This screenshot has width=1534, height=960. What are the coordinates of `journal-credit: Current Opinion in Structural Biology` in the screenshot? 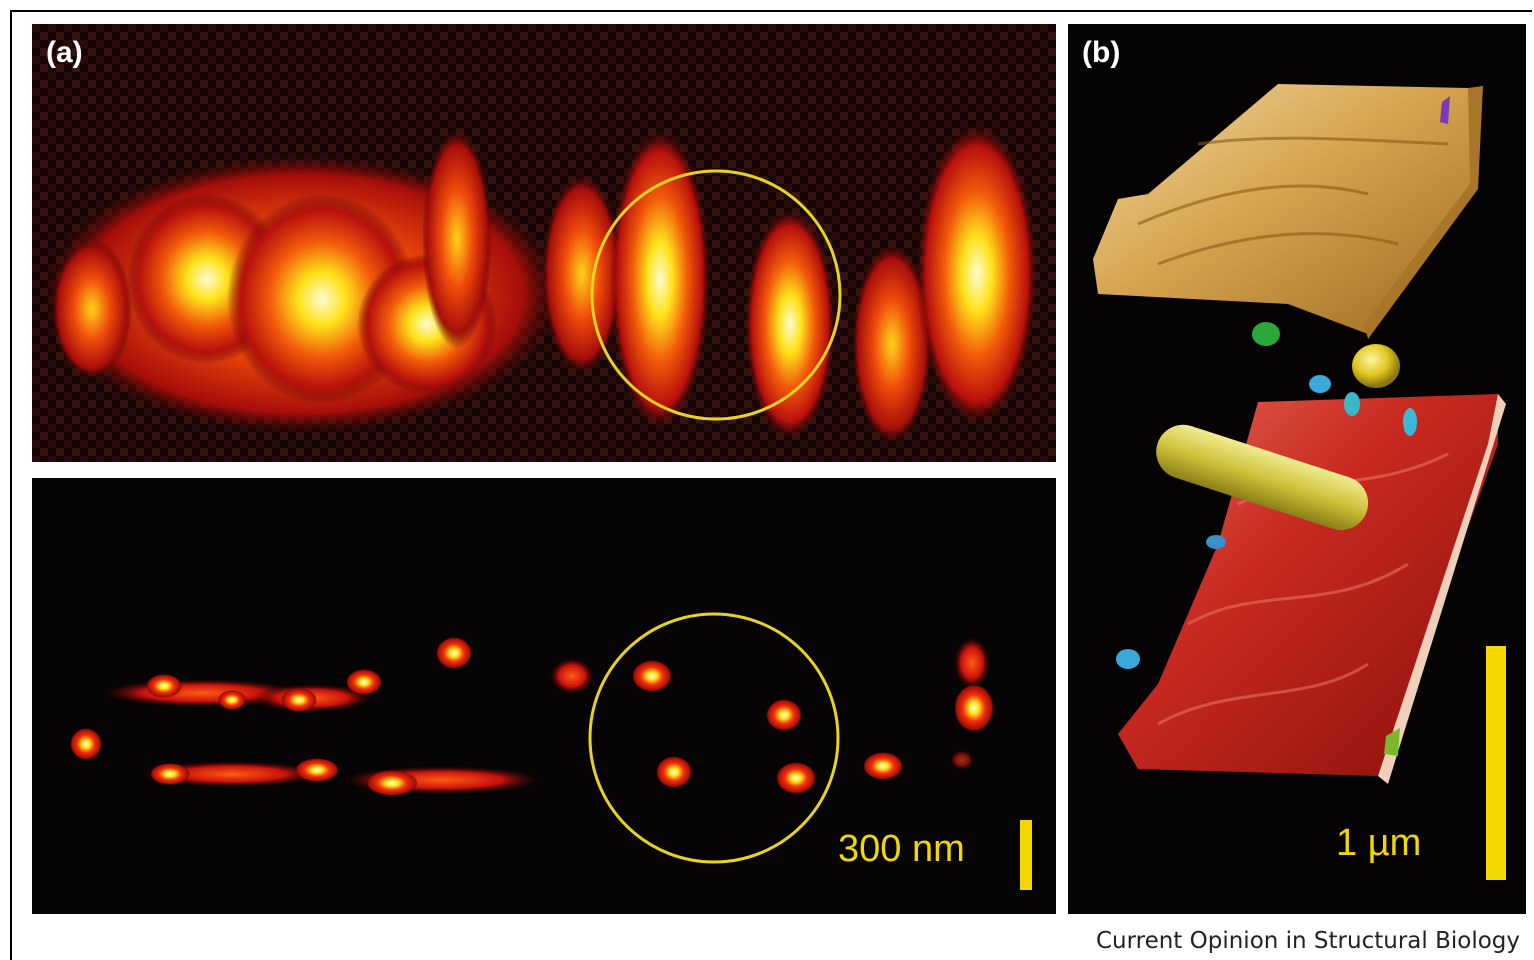 It's located at (1307, 941).